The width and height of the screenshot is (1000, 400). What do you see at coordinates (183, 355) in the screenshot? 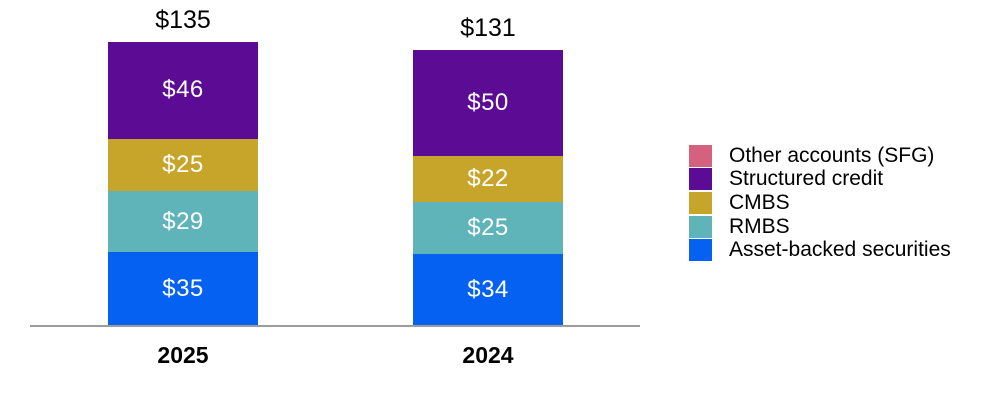
I see `category-axis-label: 2025` at bounding box center [183, 355].